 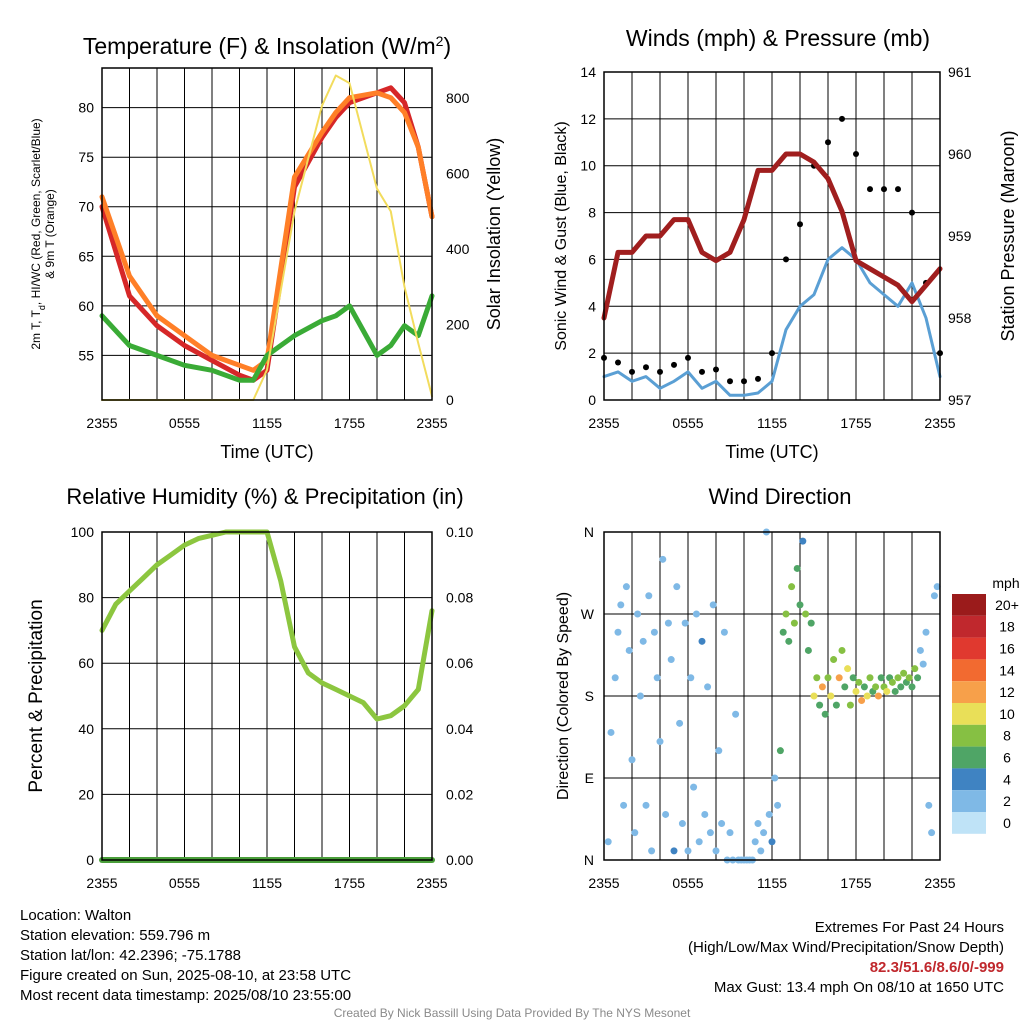 I want to click on legend-label: 16, so click(x=1007, y=649).